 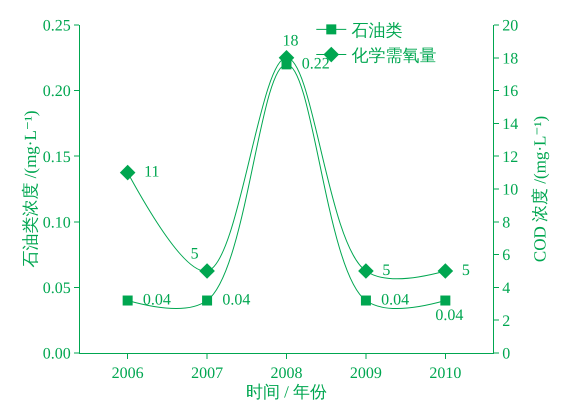 What do you see at coordinates (56, 91) in the screenshot?
I see `y-tick-label: 0.20` at bounding box center [56, 91].